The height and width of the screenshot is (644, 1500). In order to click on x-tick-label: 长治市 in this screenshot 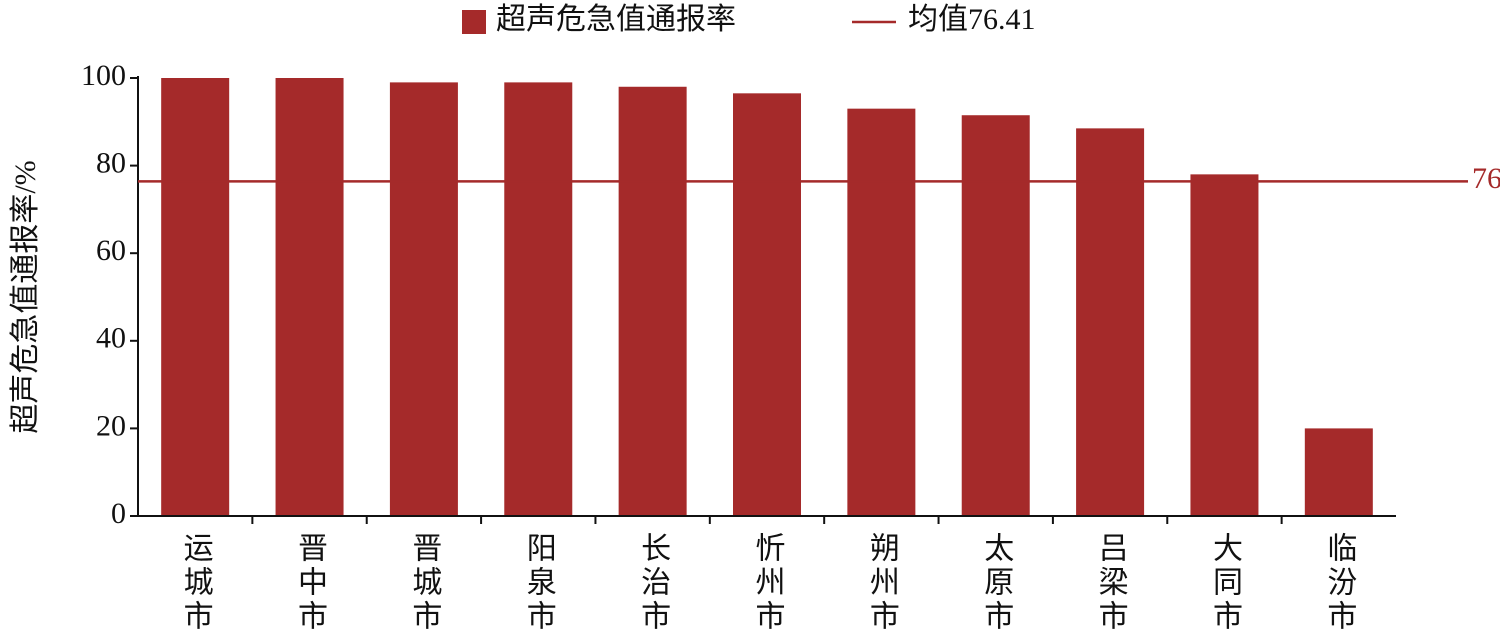, I will do `click(653, 583)`.